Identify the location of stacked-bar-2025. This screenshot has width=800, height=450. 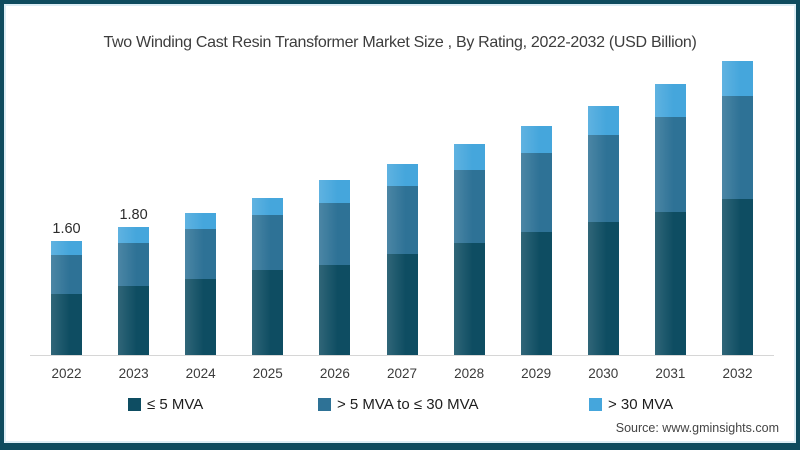
(268, 276).